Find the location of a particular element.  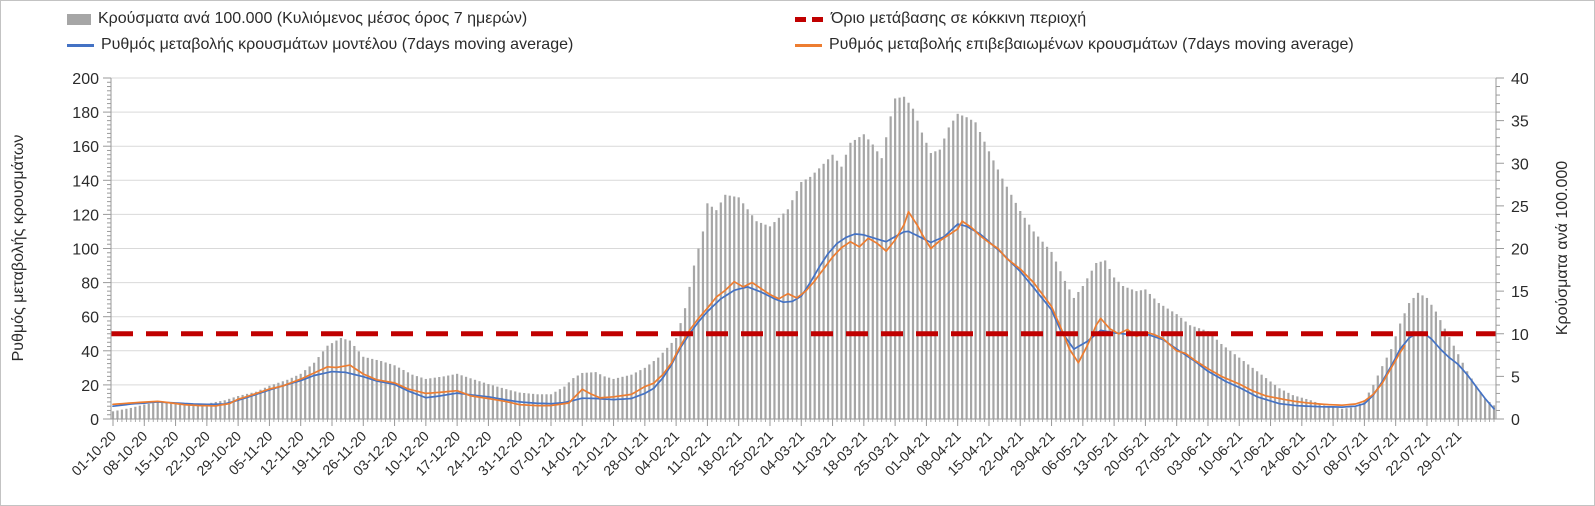

left-tick-label: 100 is located at coordinates (85, 250).